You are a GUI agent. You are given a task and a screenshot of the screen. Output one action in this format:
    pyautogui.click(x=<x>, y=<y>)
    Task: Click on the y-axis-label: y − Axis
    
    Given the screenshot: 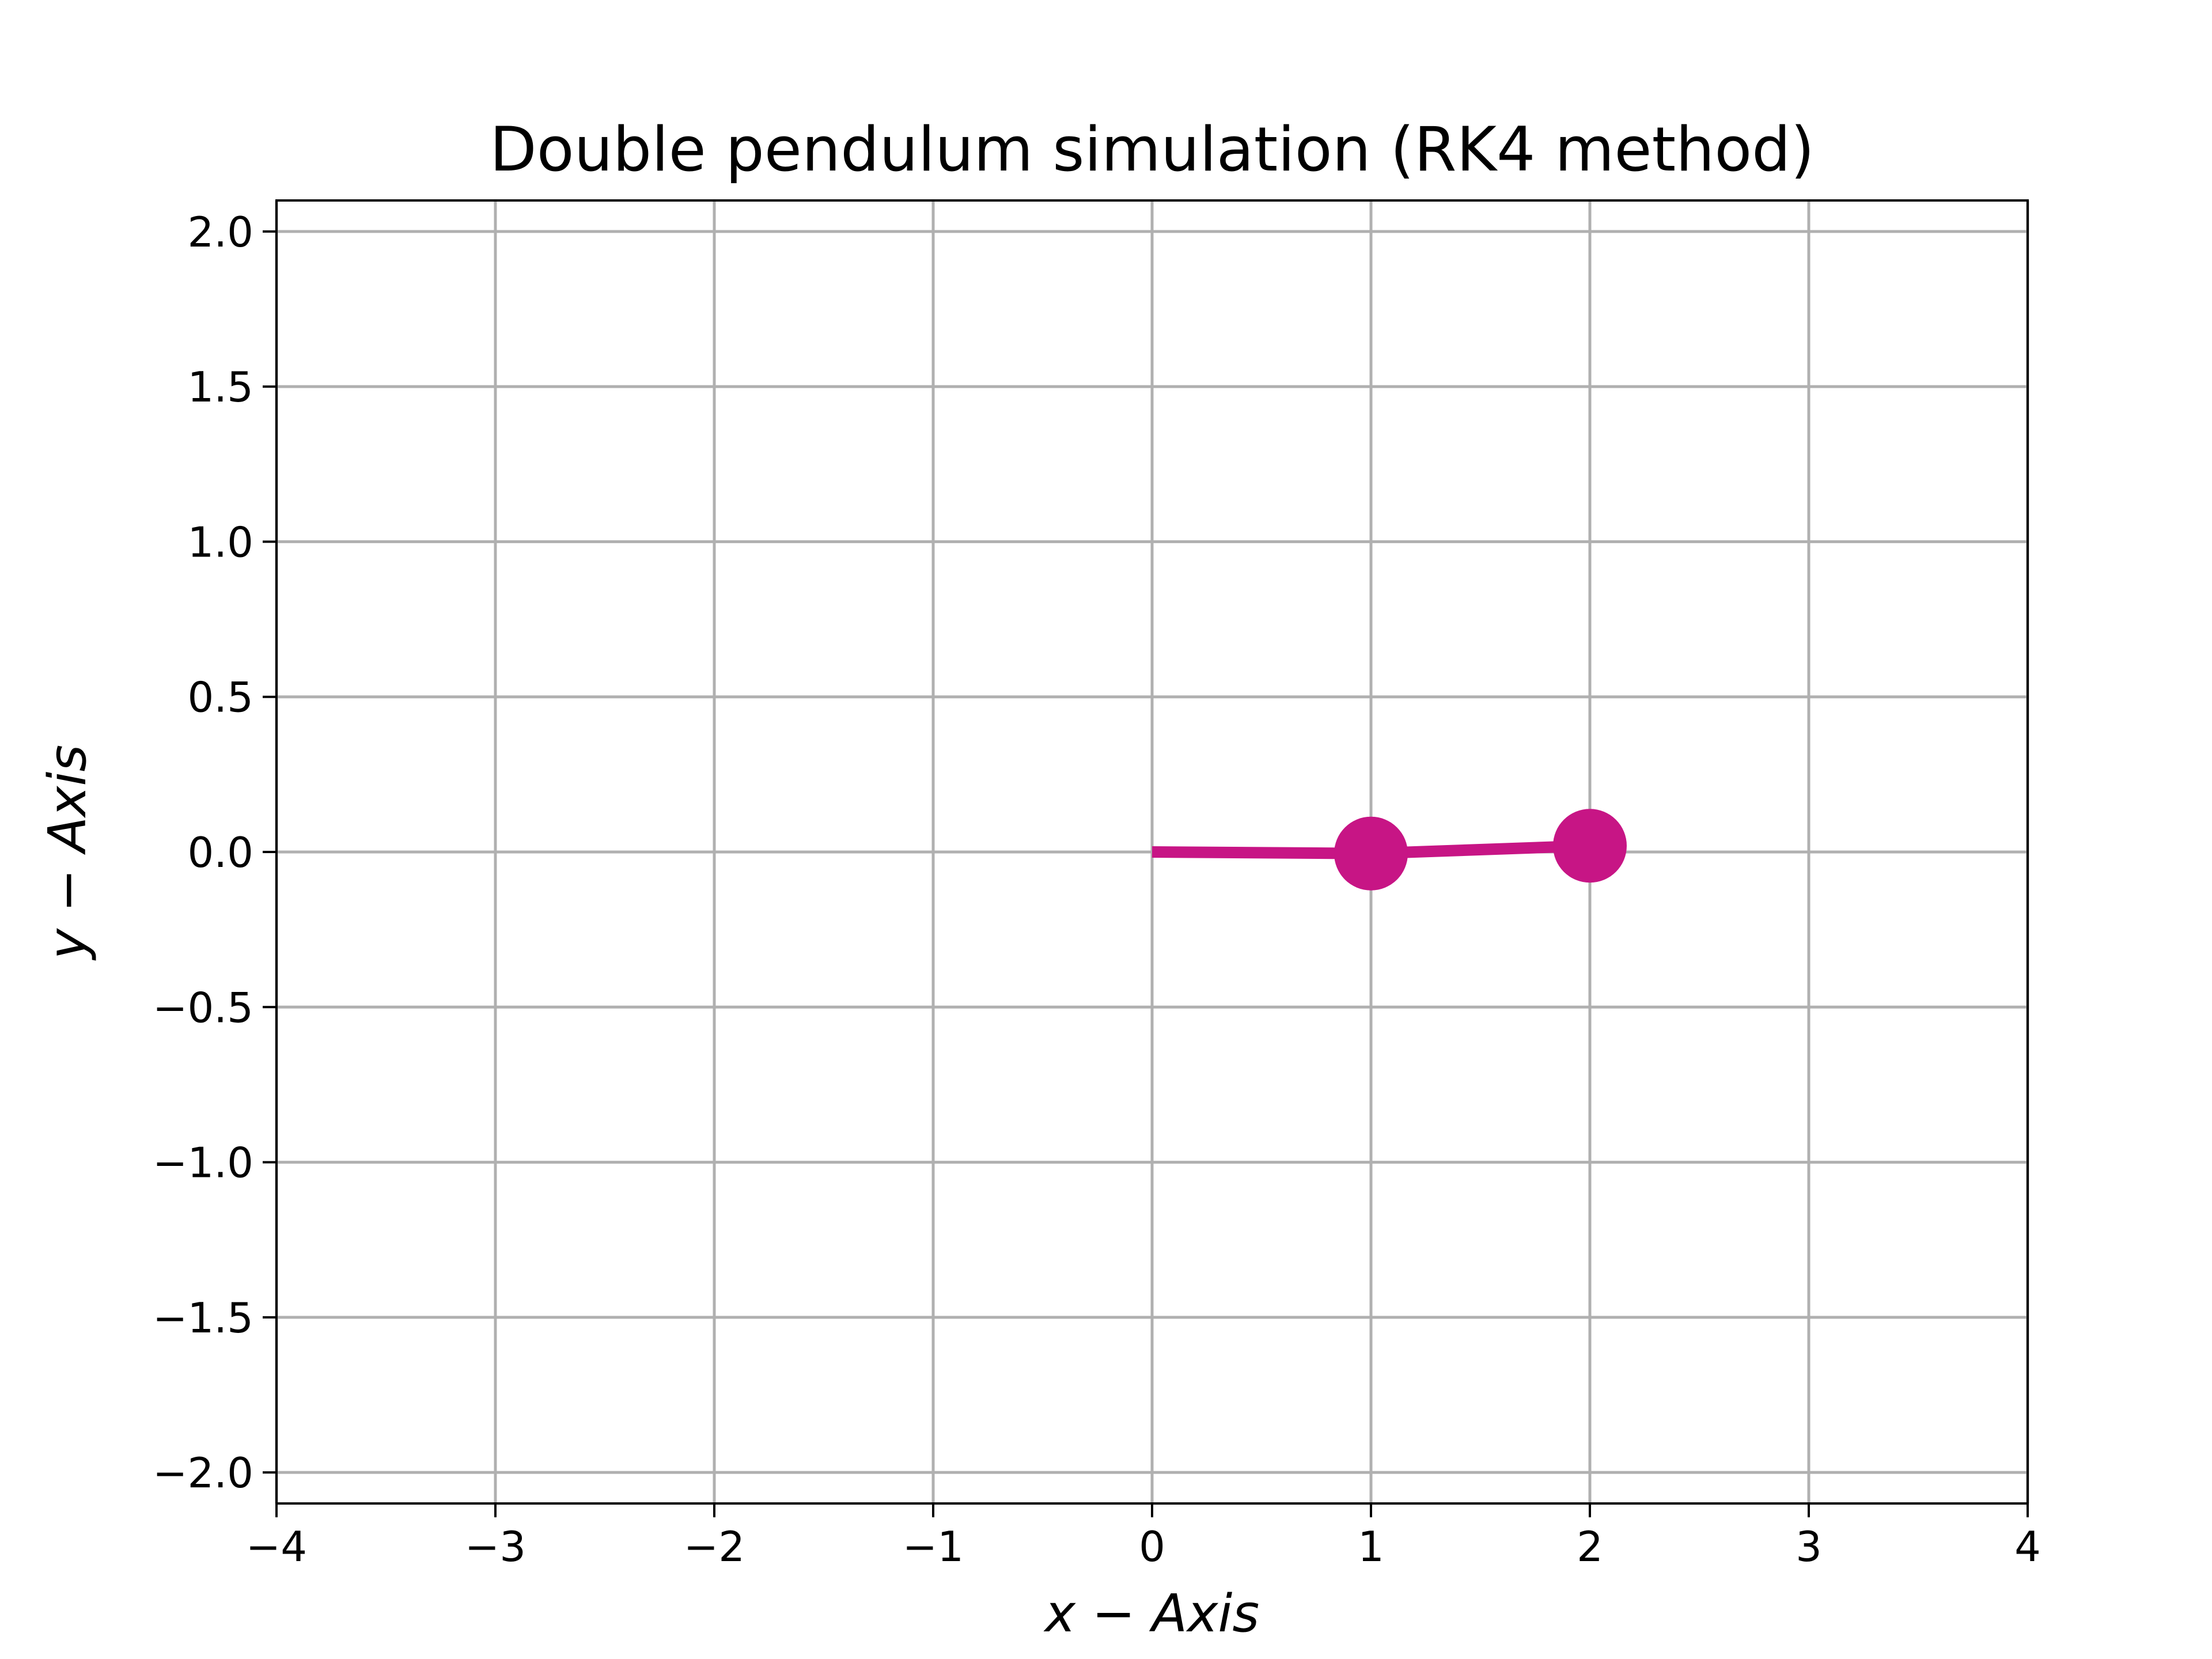 What is the action you would take?
    pyautogui.click(x=67, y=853)
    